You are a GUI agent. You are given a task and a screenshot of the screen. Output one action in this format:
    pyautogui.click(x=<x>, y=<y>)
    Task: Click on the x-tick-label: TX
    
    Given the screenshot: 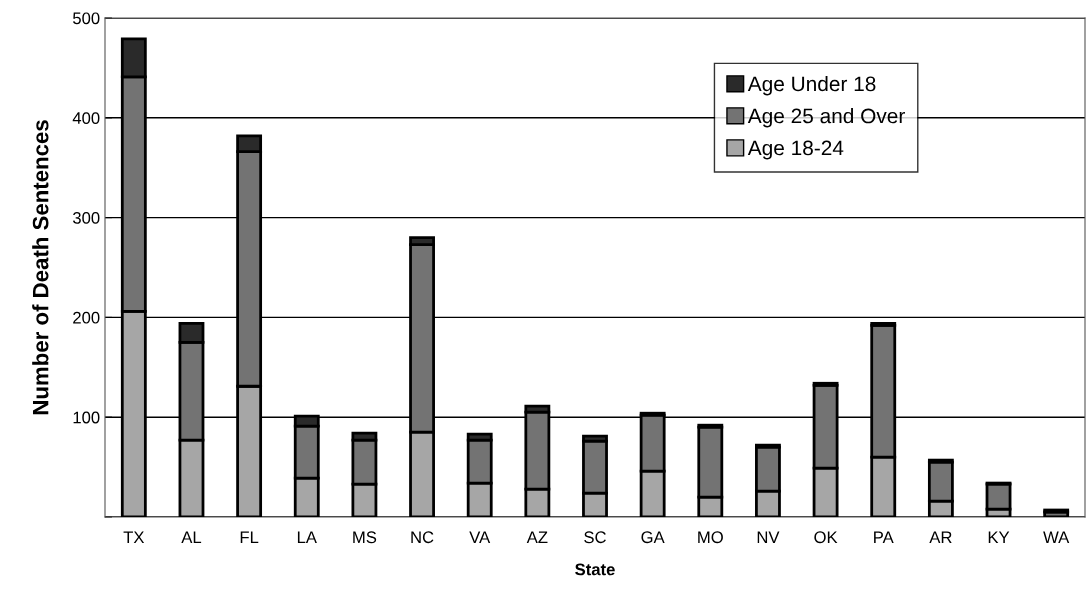 What is the action you would take?
    pyautogui.click(x=134, y=537)
    